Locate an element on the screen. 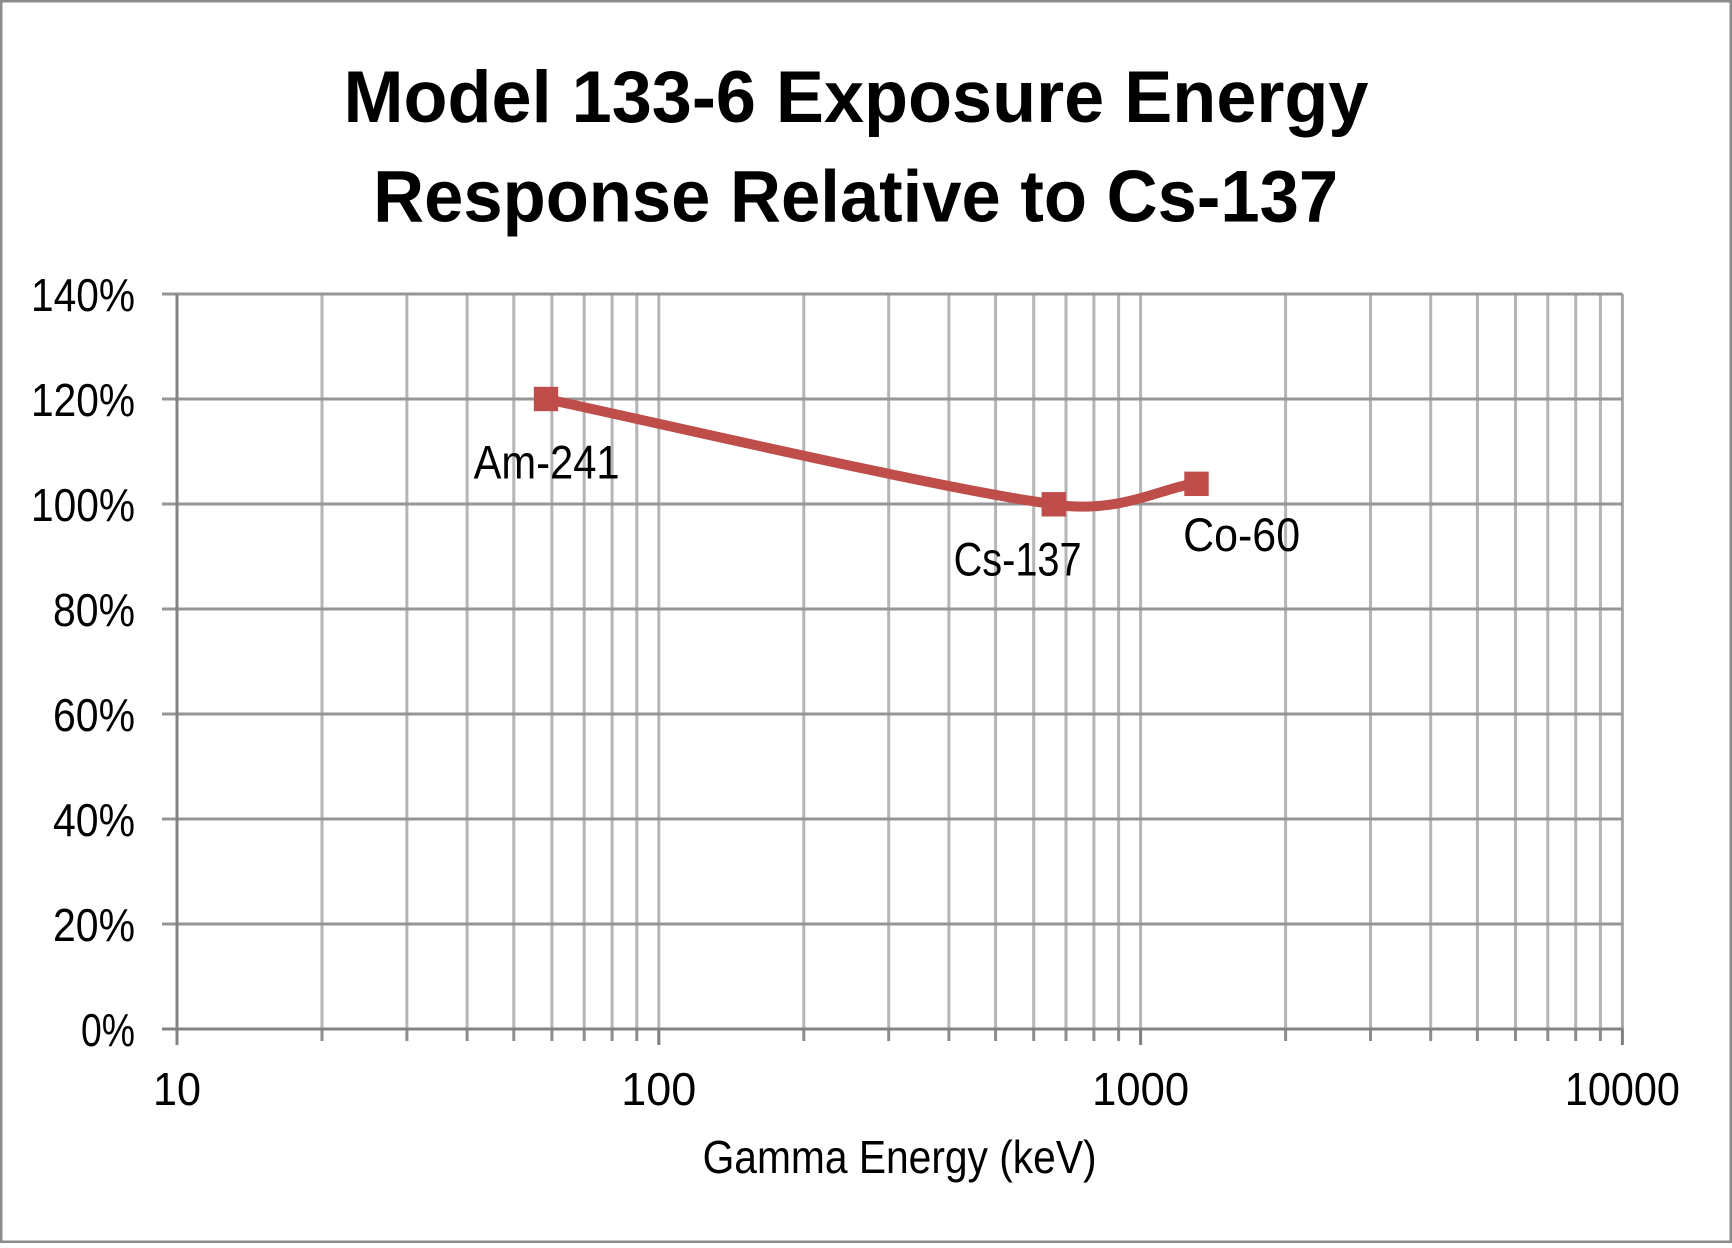  svg-text: 140% is located at coordinates (83, 295).